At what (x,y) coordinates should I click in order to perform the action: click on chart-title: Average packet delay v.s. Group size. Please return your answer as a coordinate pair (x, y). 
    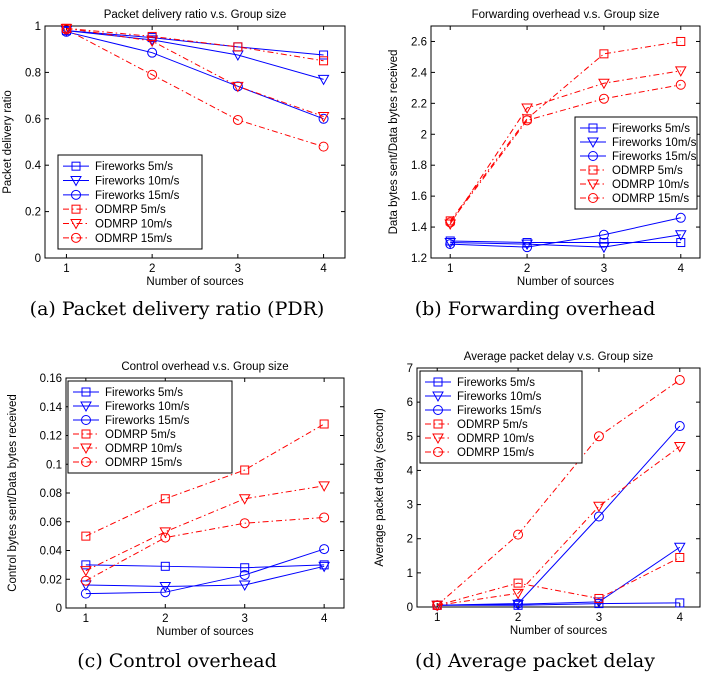
    Looking at the image, I should click on (558, 357).